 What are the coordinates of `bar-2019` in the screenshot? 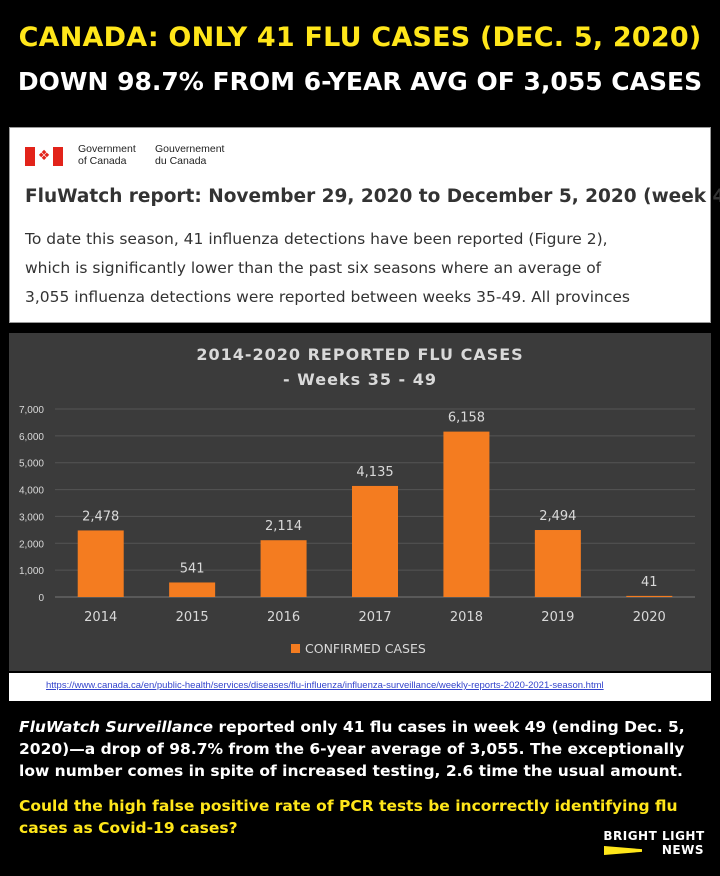 It's located at (557, 563).